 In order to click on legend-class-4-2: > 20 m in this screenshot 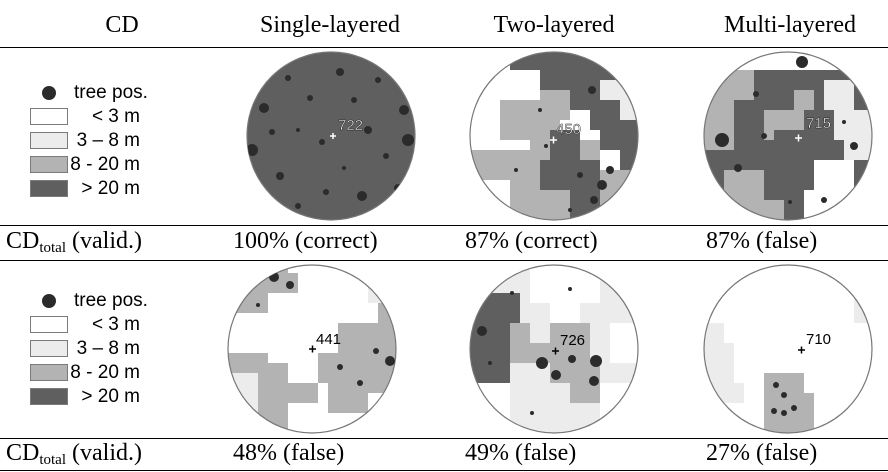, I will do `click(125, 397)`.